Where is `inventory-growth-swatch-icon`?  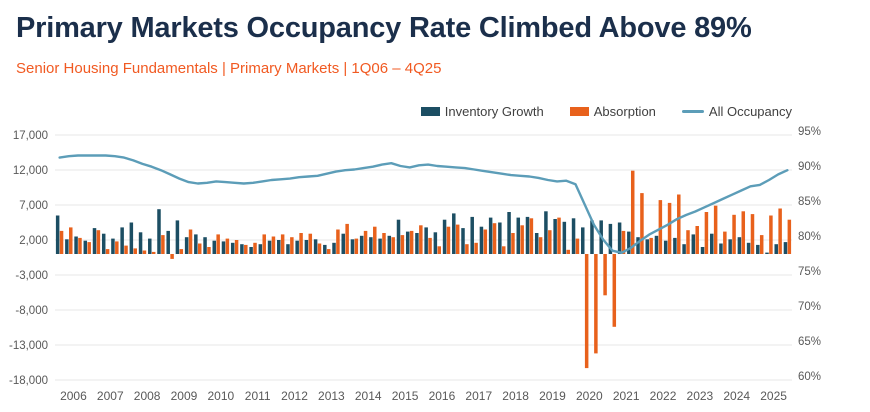 inventory-growth-swatch-icon is located at coordinates (430, 111).